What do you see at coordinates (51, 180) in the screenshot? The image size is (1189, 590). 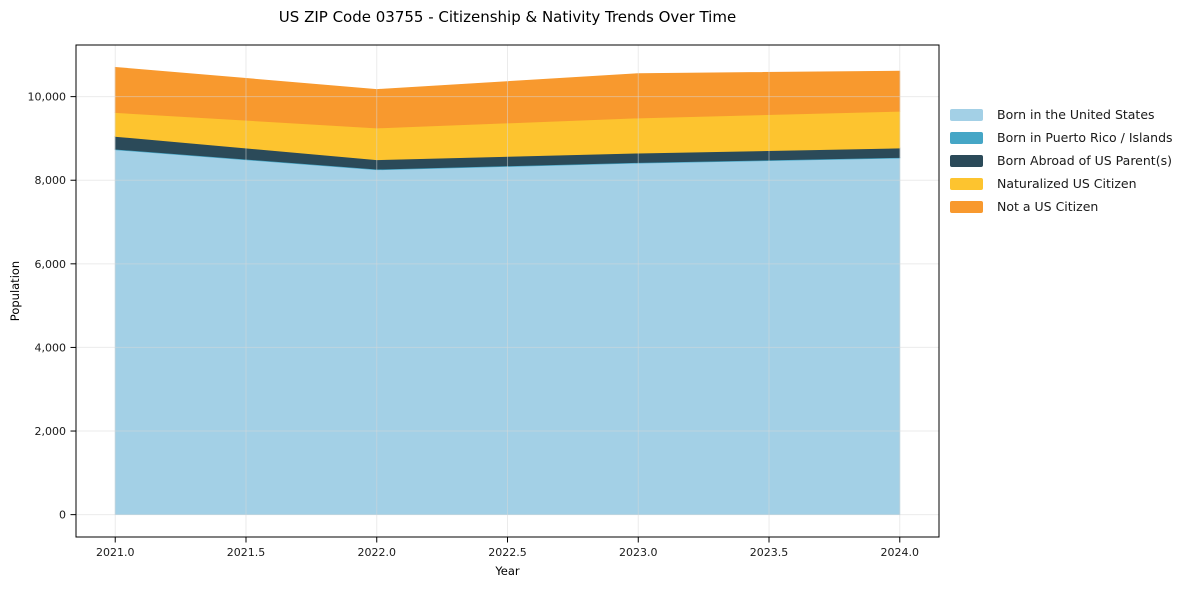 I see `y-tick-label: 8,000` at bounding box center [51, 180].